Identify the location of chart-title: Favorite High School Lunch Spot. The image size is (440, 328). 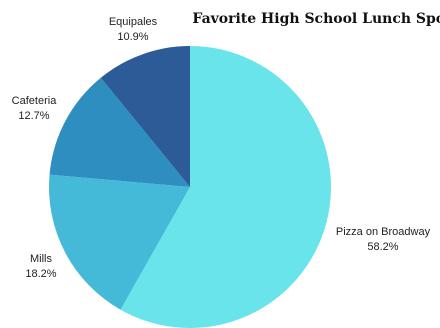
(316, 19).